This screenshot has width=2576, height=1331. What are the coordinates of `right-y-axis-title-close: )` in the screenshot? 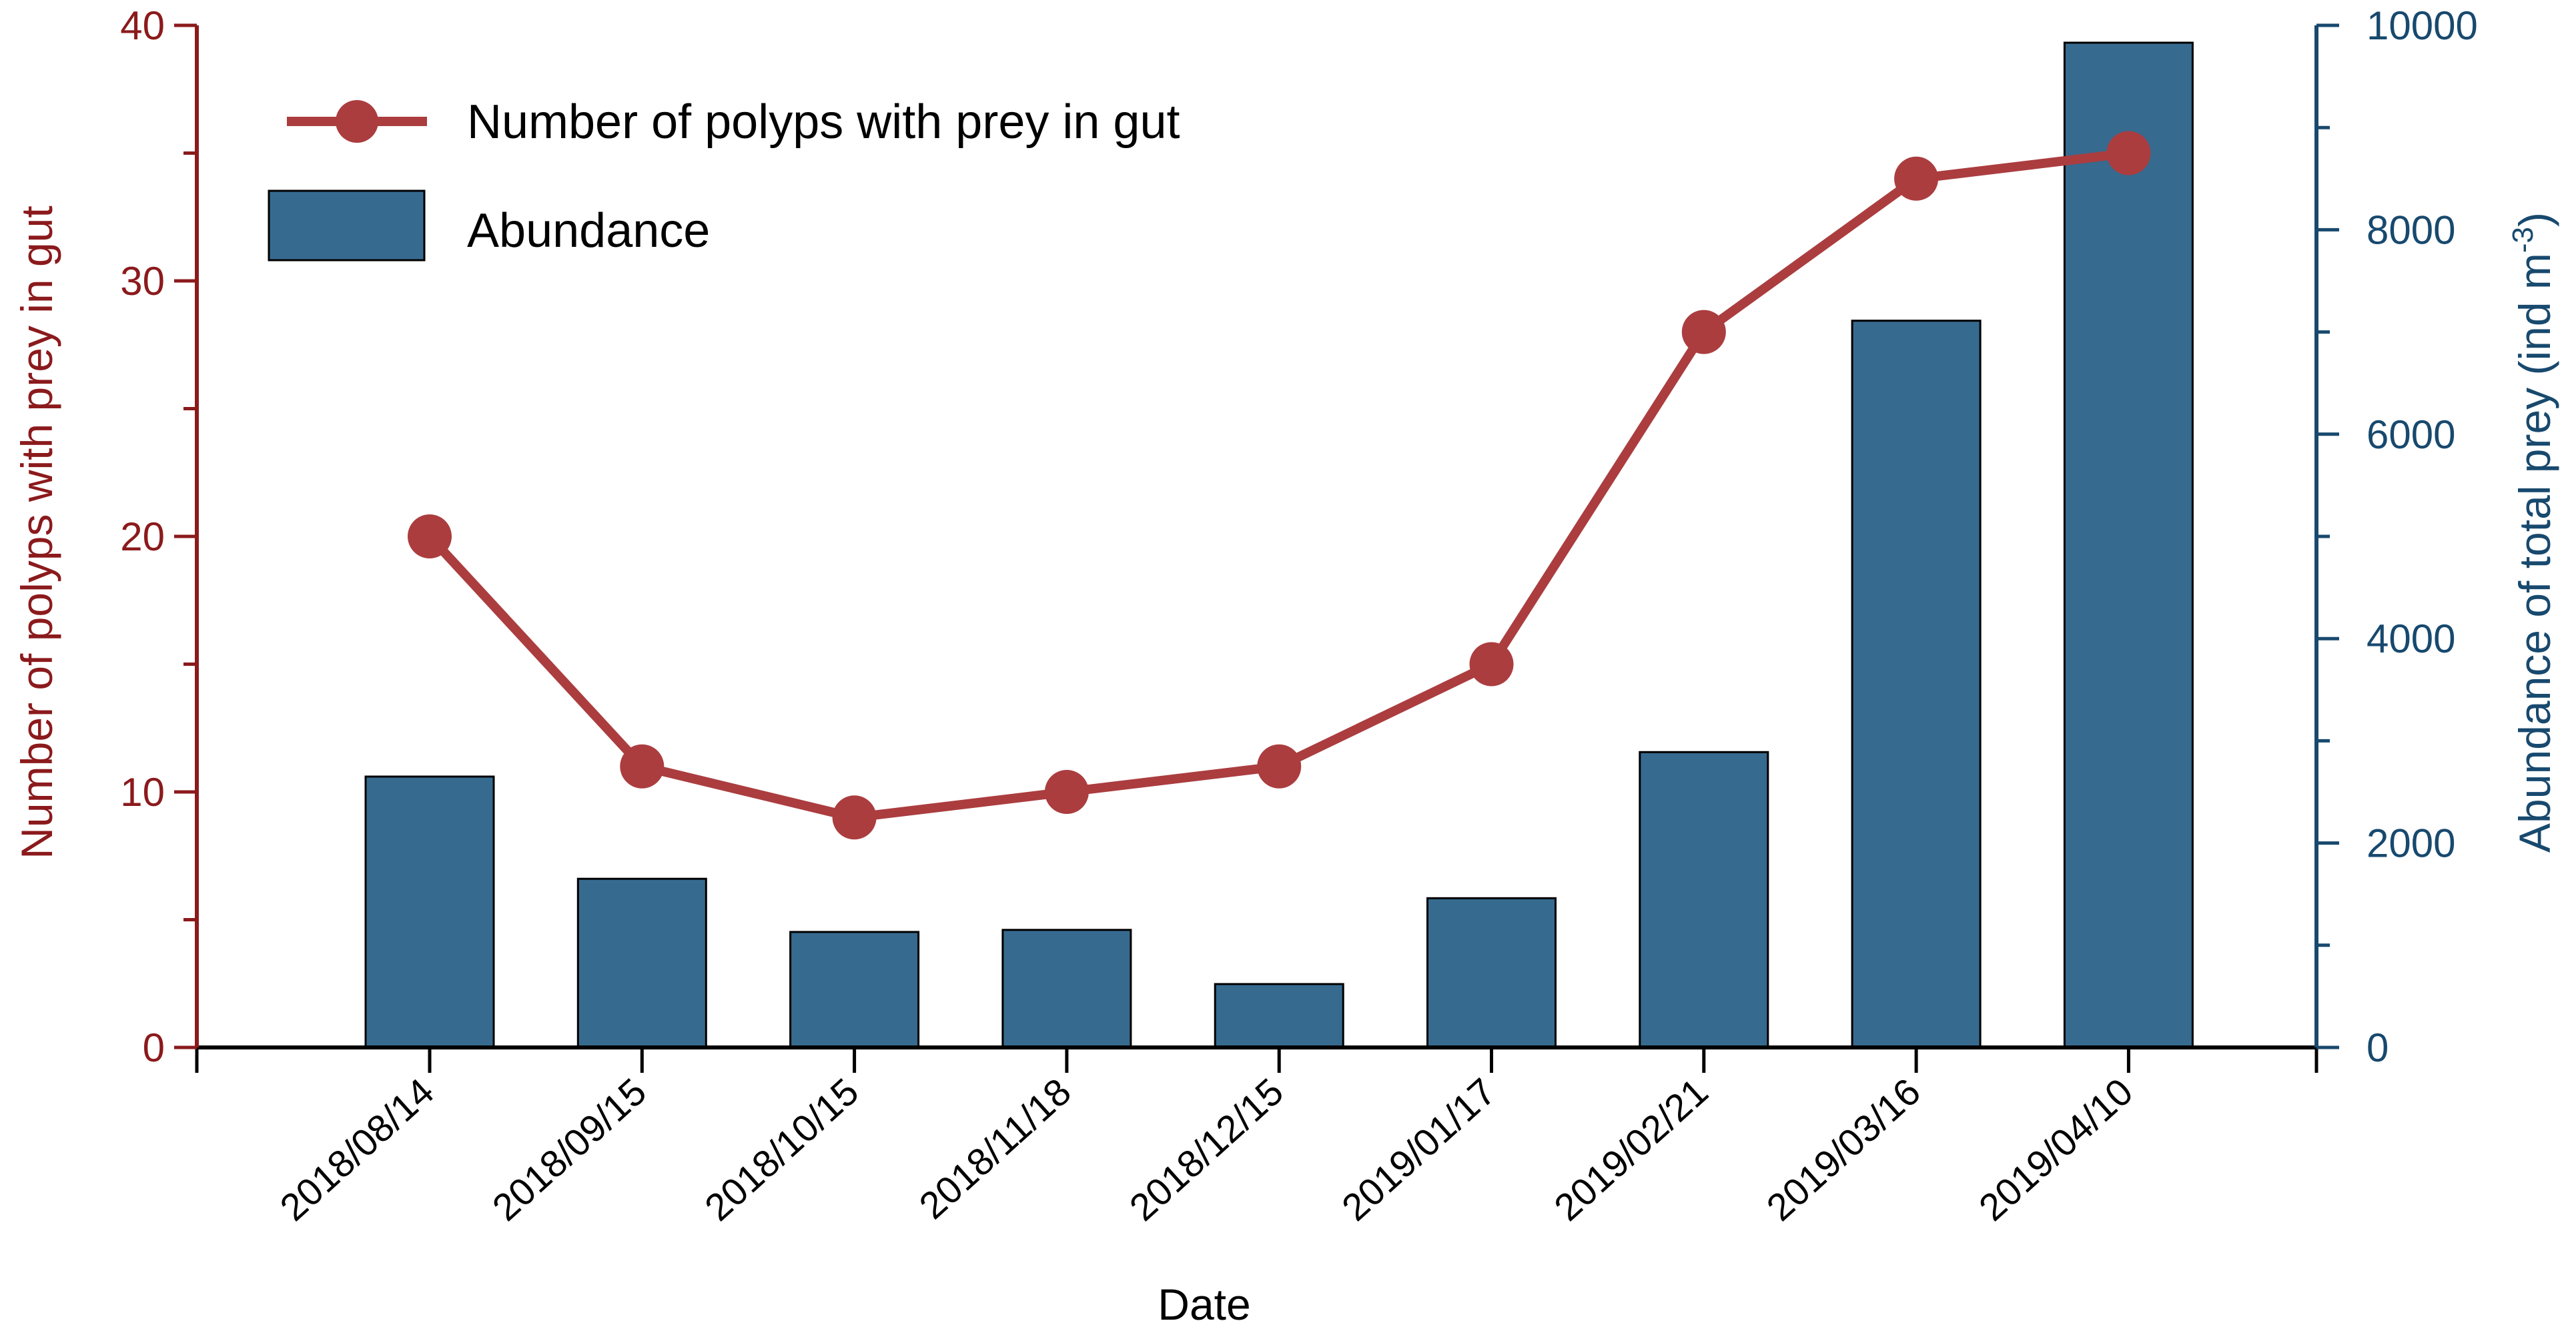 It's located at (2534, 219).